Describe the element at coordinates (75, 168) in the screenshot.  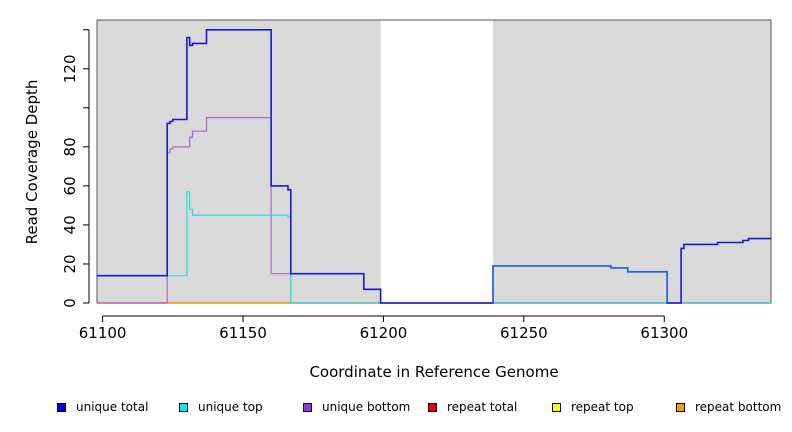
I see `y-axis: 0 20 40 60 80 120` at that location.